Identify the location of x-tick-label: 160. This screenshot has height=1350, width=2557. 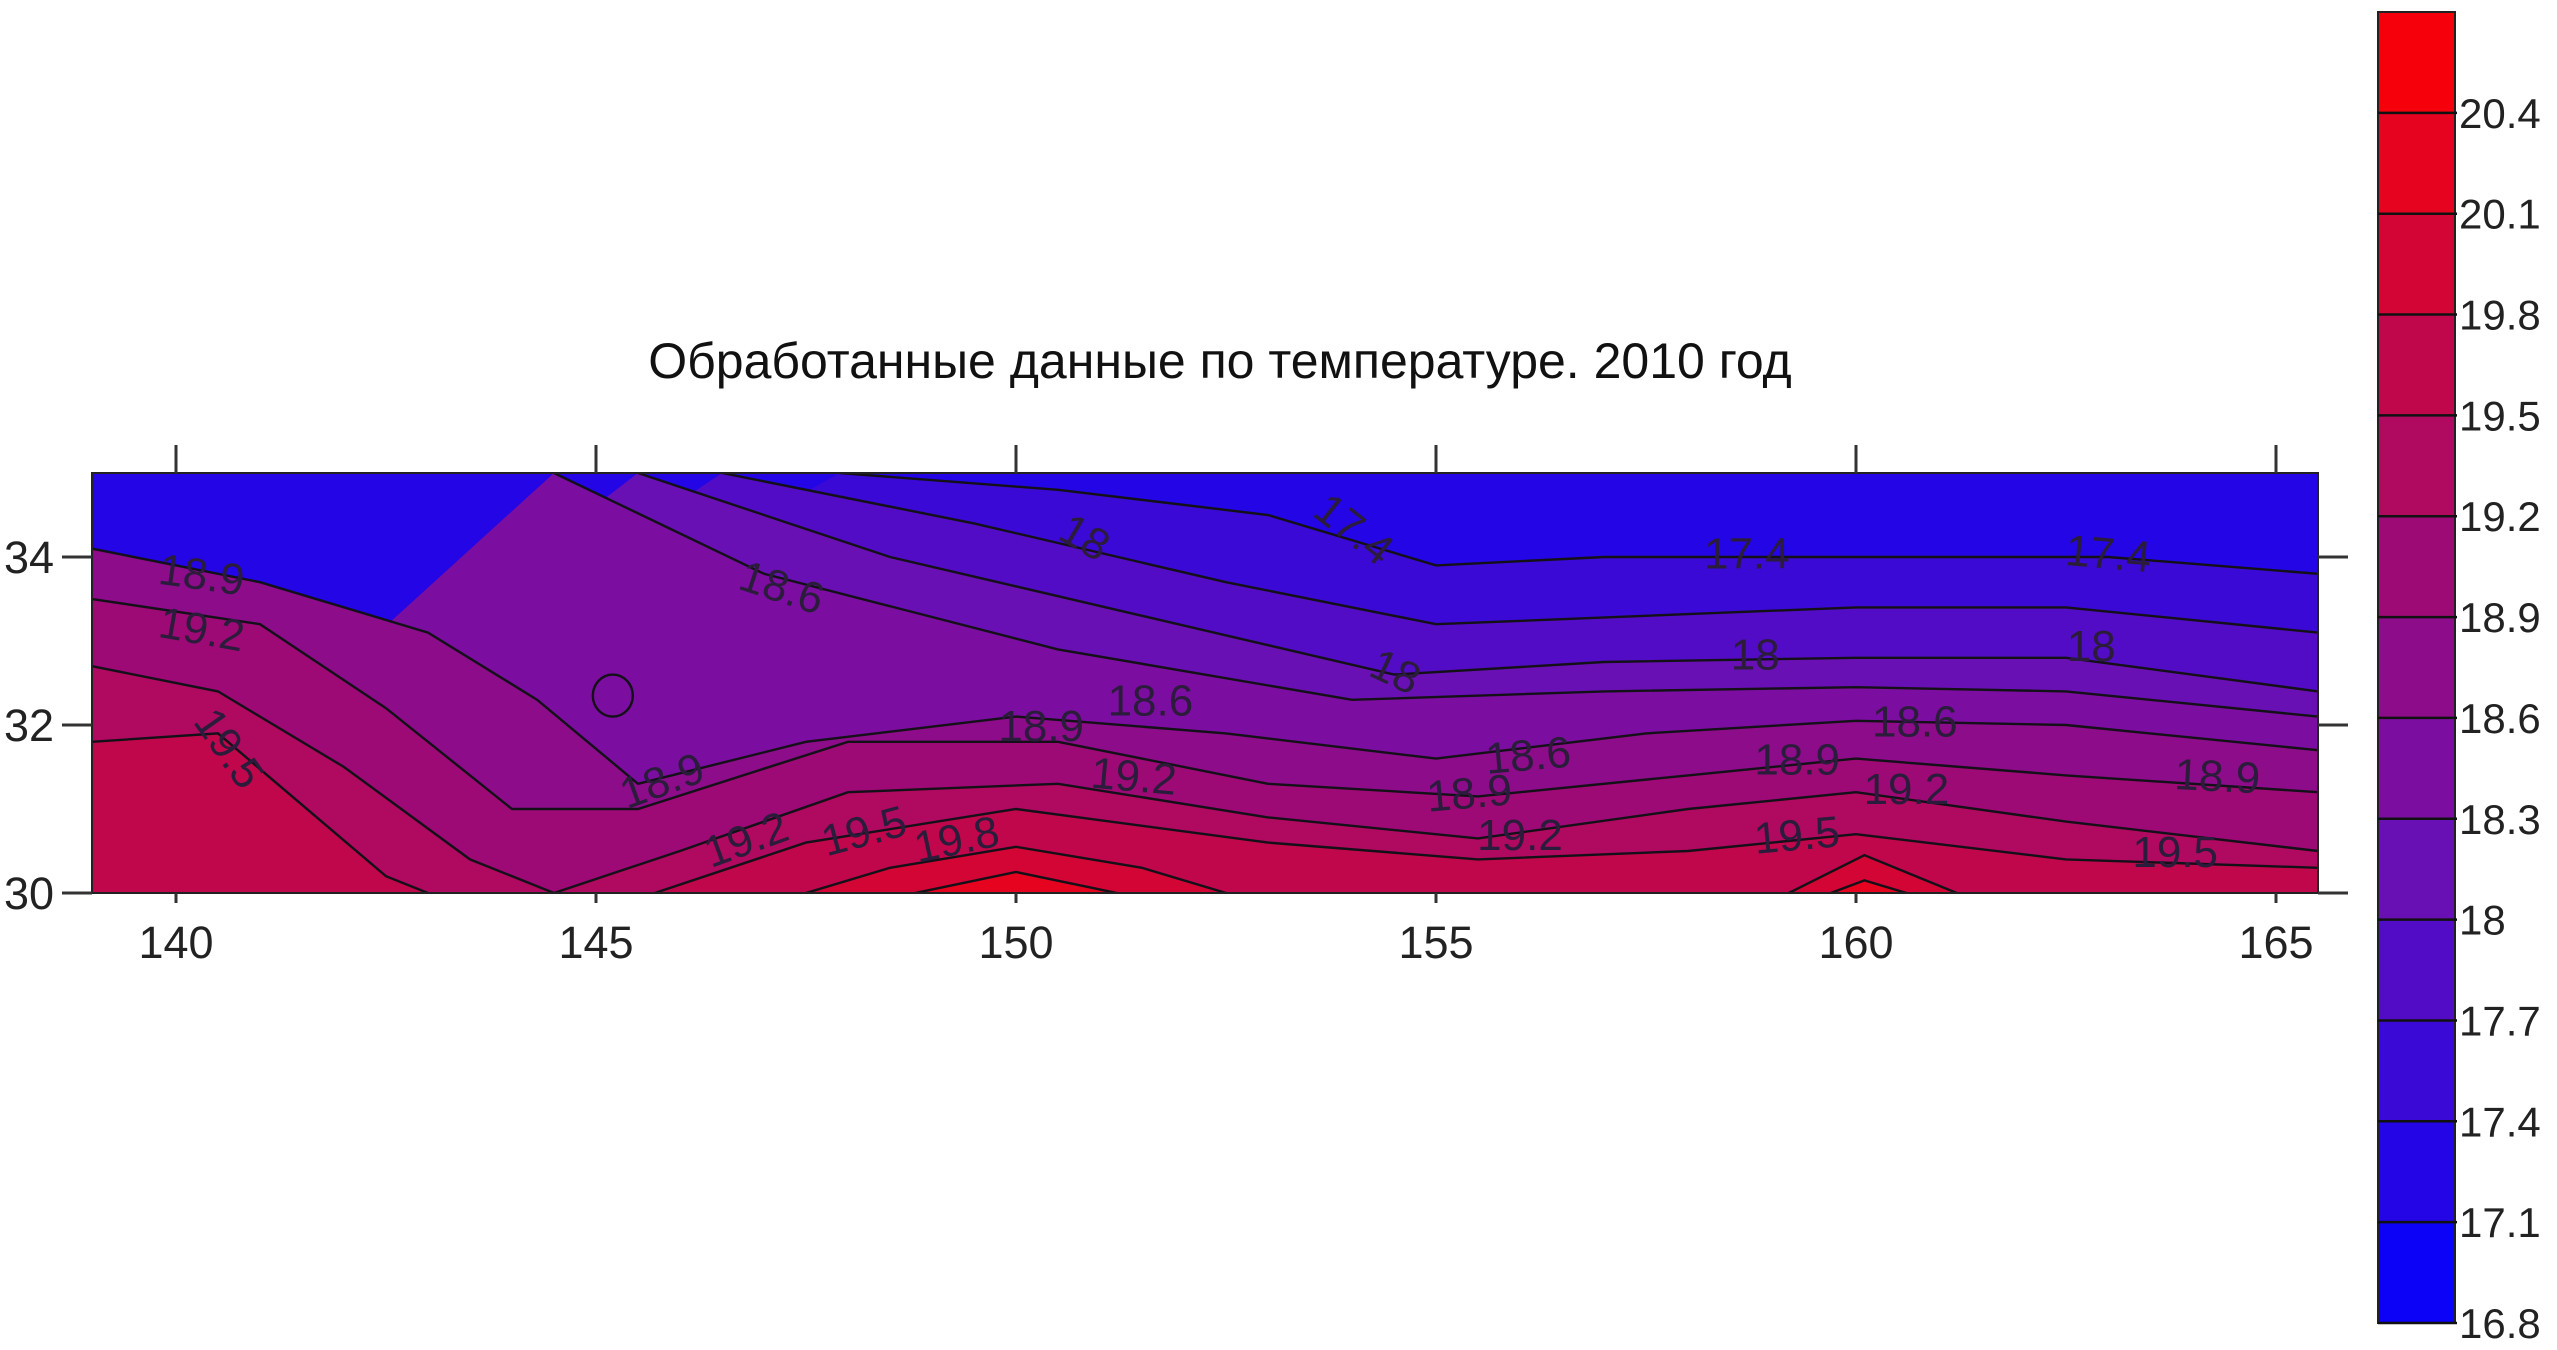
(1855, 942).